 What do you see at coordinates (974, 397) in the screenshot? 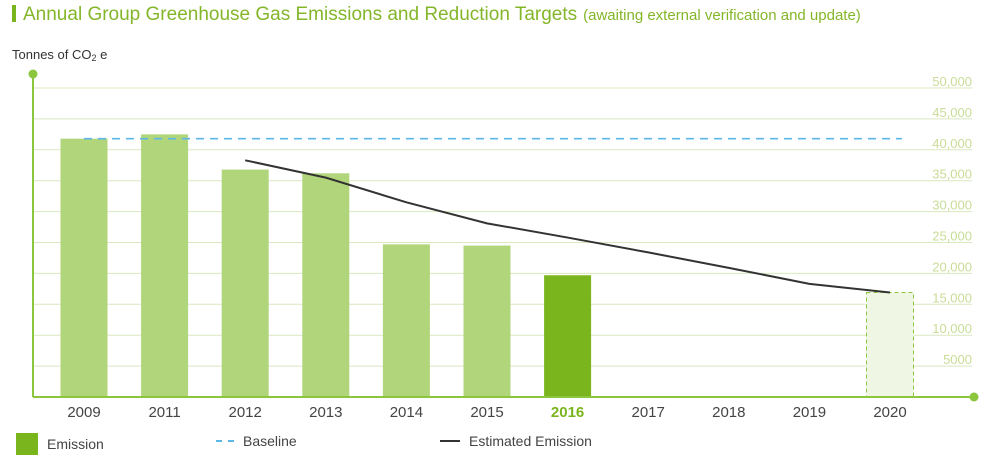
I see `x-axis-end-dot` at bounding box center [974, 397].